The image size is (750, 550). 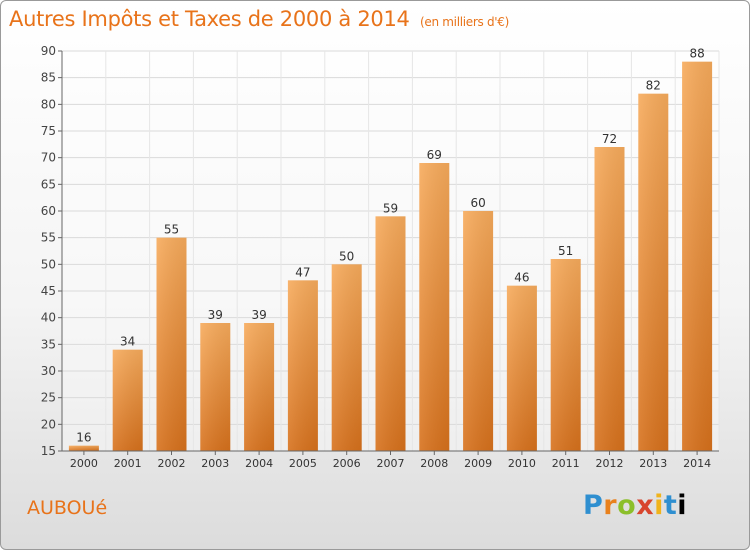 I want to click on x-tick-label: 2010, so click(x=522, y=463).